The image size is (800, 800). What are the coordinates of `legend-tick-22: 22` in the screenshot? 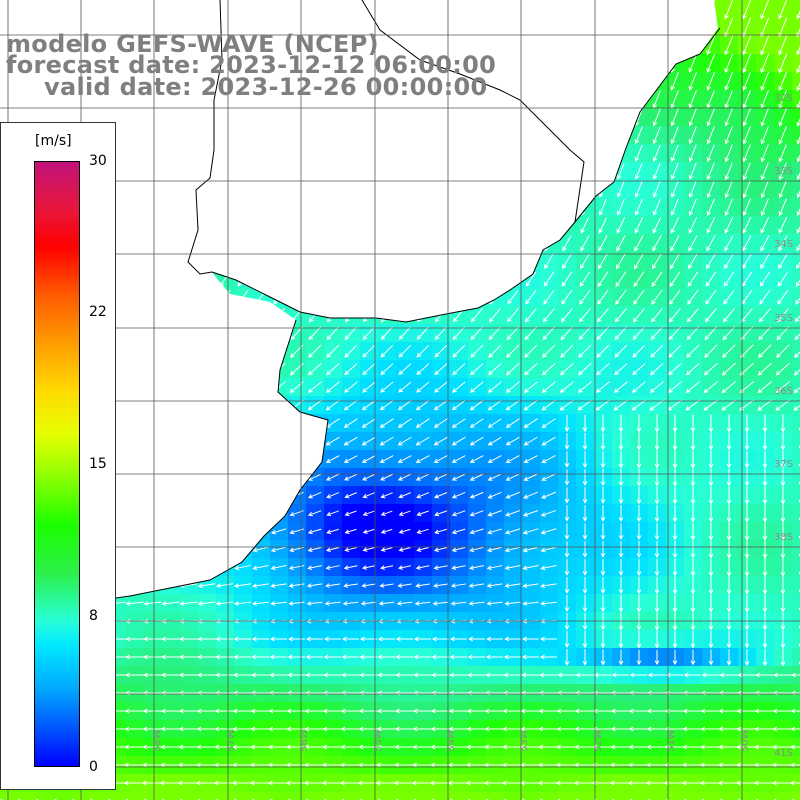 It's located at (98, 312).